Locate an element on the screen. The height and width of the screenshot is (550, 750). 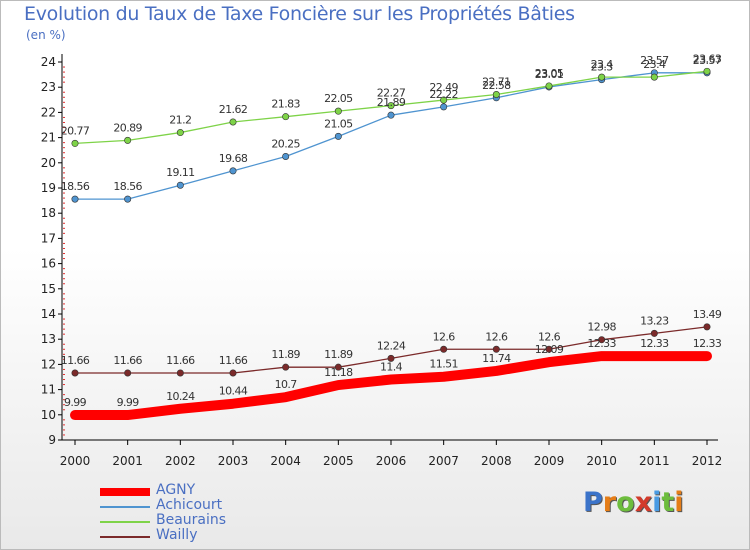
data-label-agny: 10.24 is located at coordinates (180, 396).